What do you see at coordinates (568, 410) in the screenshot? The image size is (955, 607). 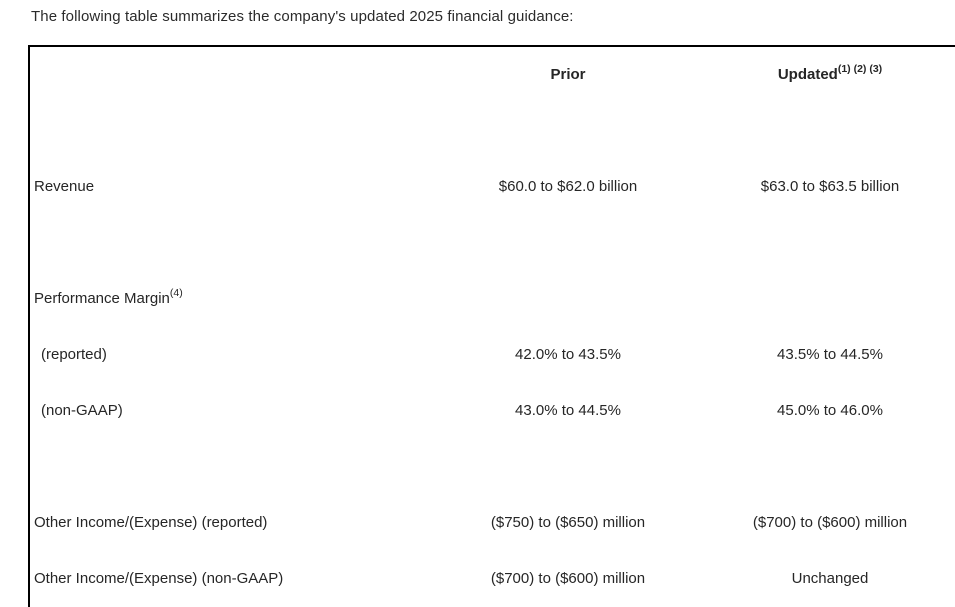 I see `prior-value: 43.0% to 44.5%` at bounding box center [568, 410].